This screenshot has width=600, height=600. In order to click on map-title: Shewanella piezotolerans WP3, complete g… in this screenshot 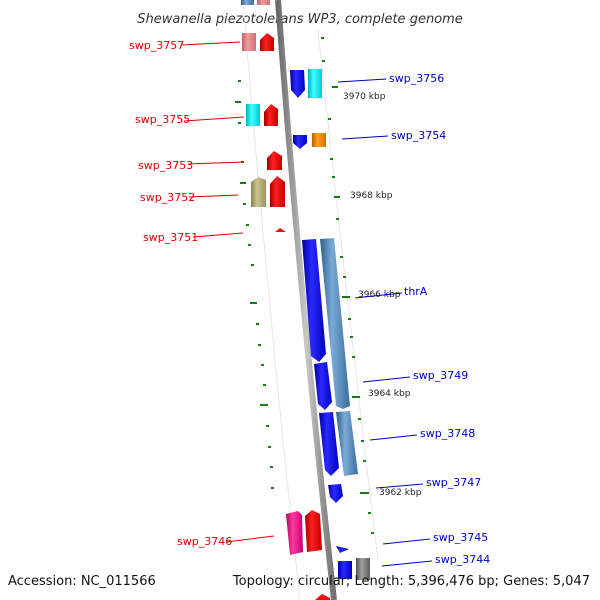, I will do `click(300, 19)`.